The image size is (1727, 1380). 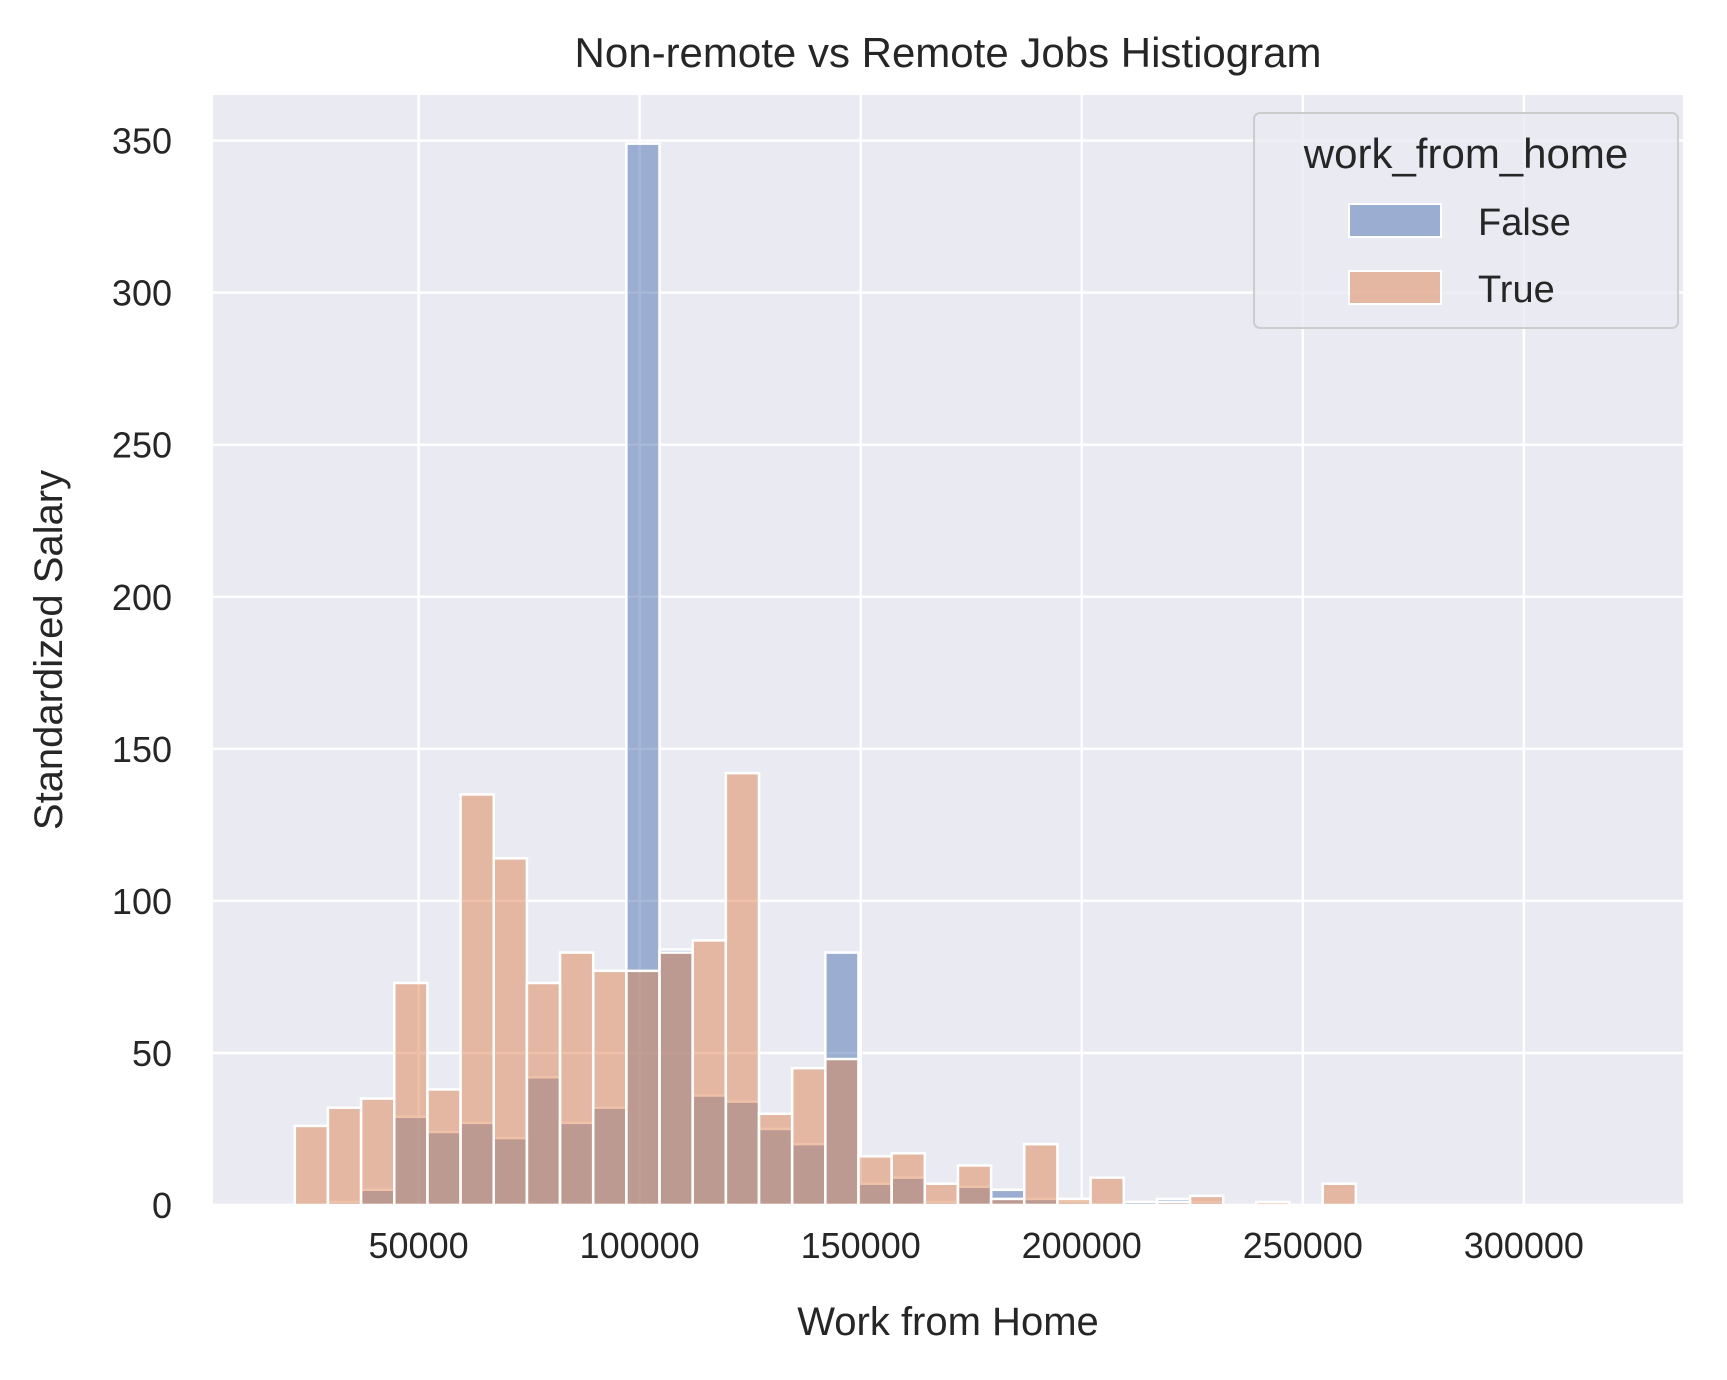 I want to click on y-tick-label: 300, so click(x=142, y=293).